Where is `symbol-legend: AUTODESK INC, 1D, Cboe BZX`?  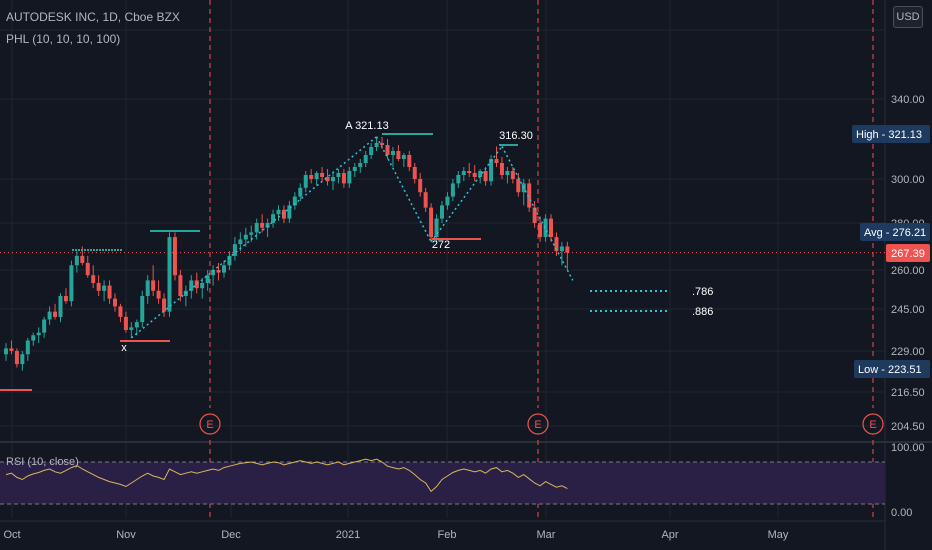 symbol-legend: AUTODESK INC, 1D, Cboe BZX is located at coordinates (93, 17).